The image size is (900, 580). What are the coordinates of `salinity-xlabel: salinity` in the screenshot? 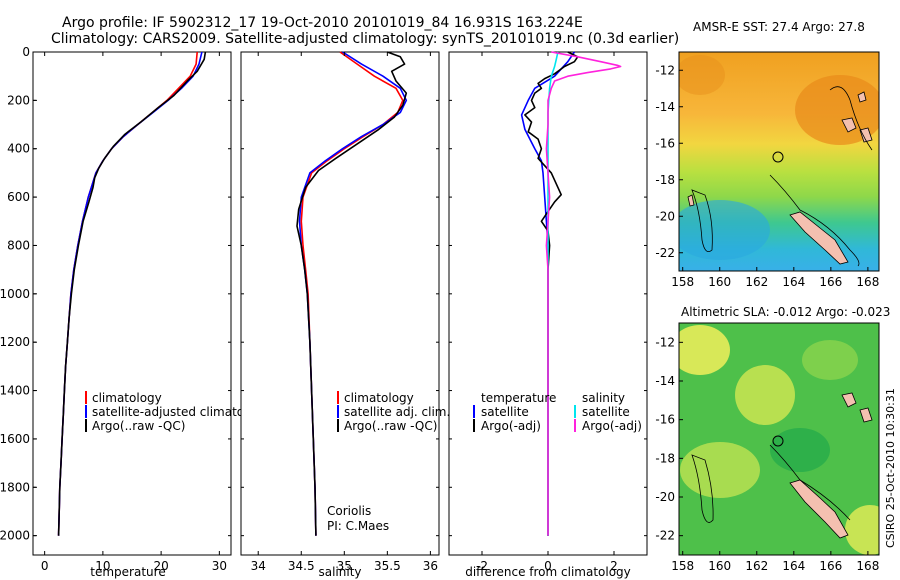 It's located at (339, 572).